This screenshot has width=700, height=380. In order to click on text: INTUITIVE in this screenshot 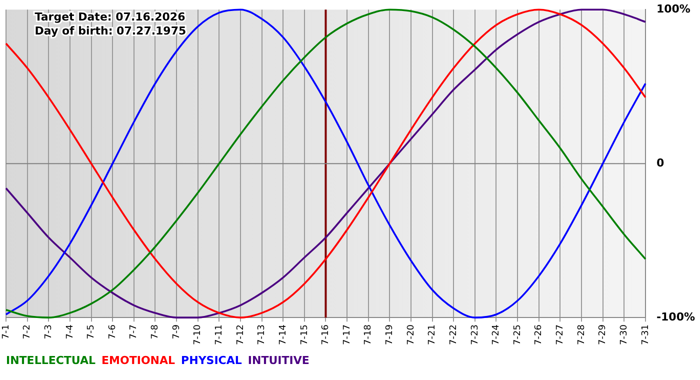, I will do `click(279, 360)`.